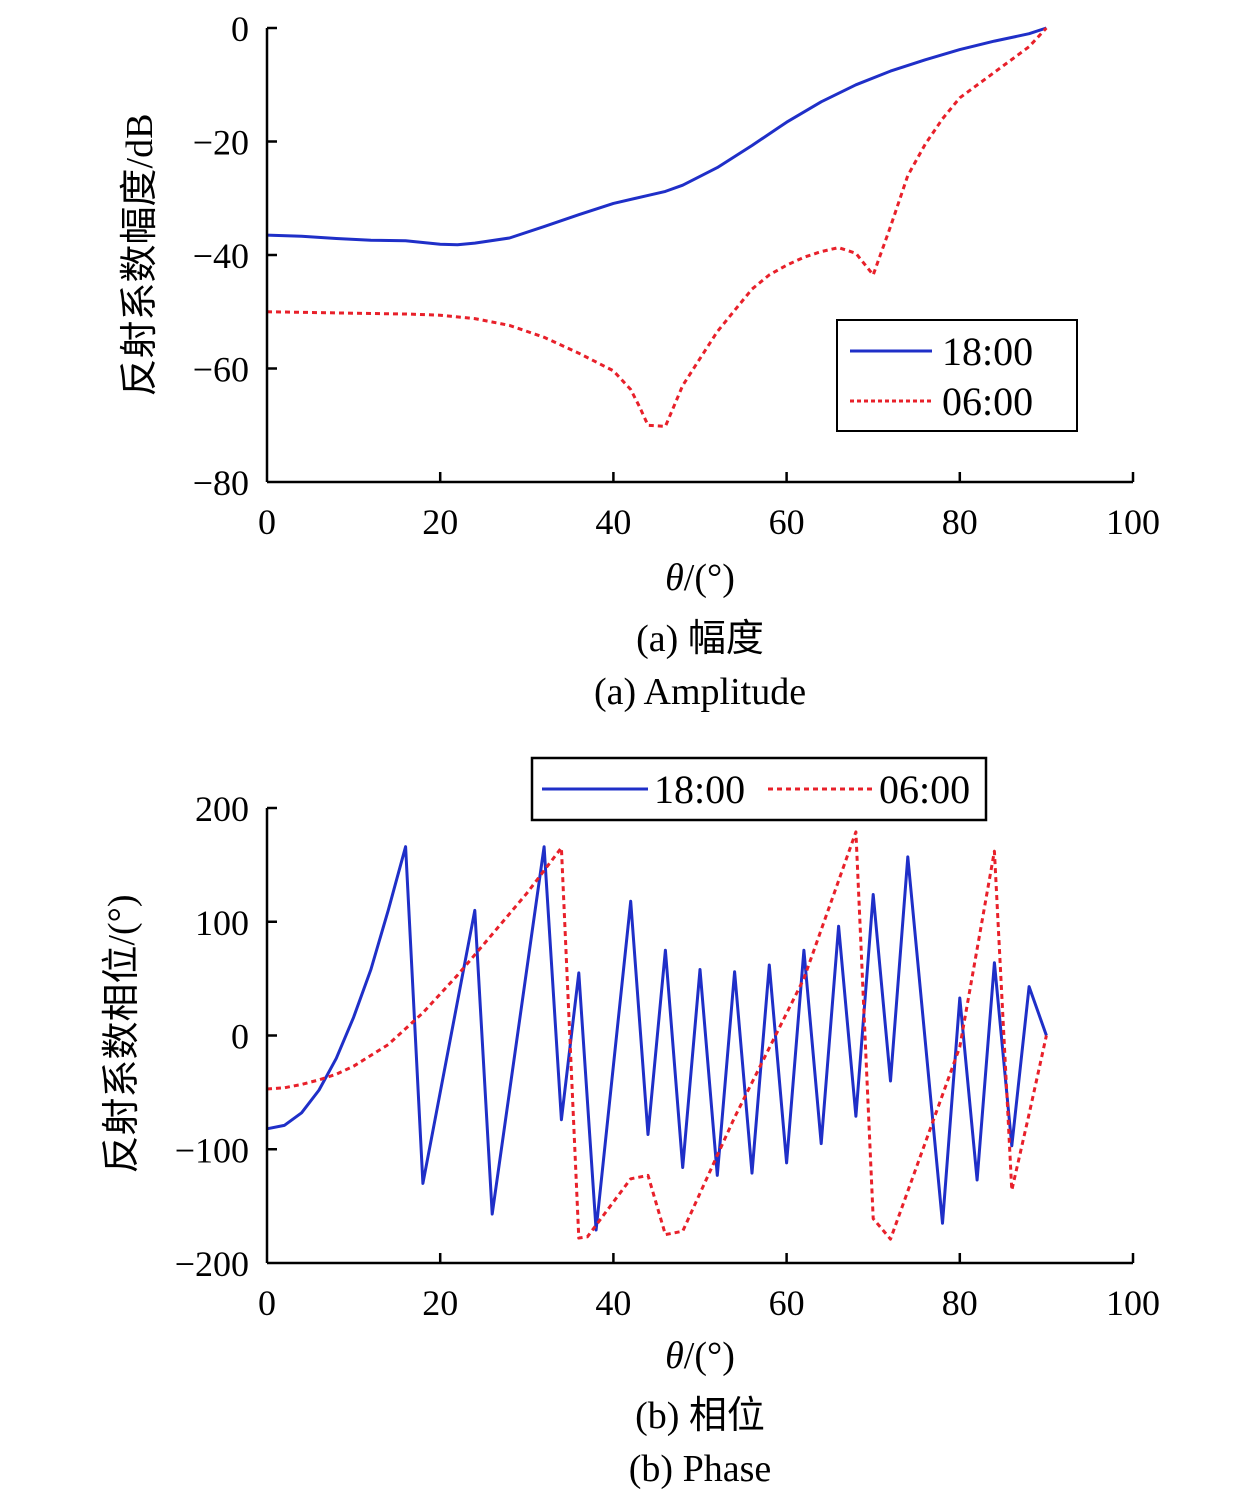  What do you see at coordinates (122, 1033) in the screenshot?
I see `phase-y-axis-label: 反射系数相位/(°)` at bounding box center [122, 1033].